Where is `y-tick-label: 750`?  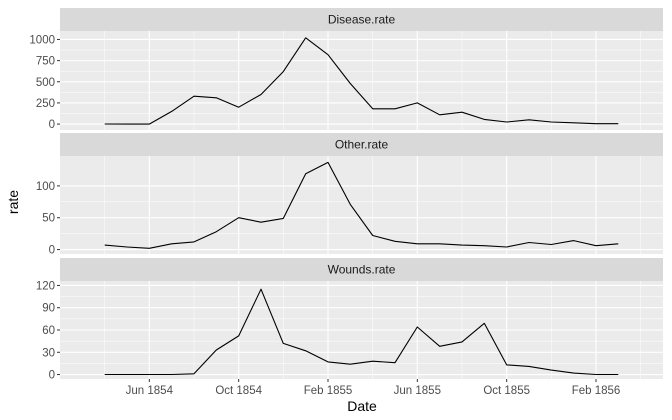
y-tick-label: 750 is located at coordinates (45, 62).